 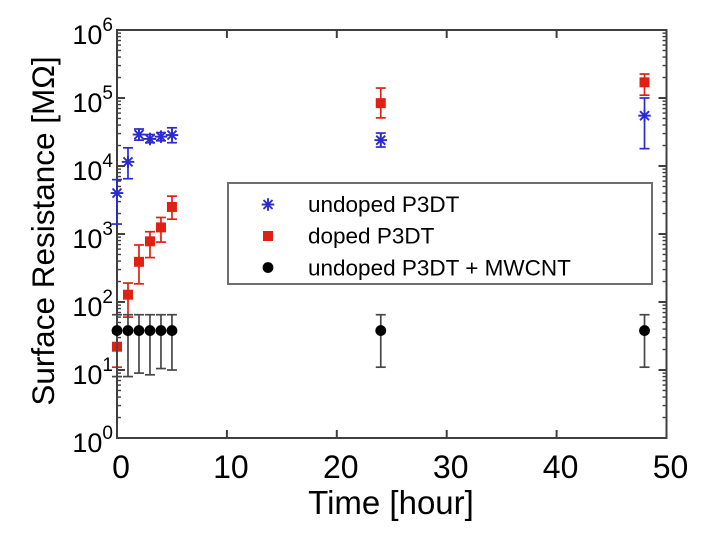 I want to click on y-tick-label: 10⁰, so click(x=92, y=440).